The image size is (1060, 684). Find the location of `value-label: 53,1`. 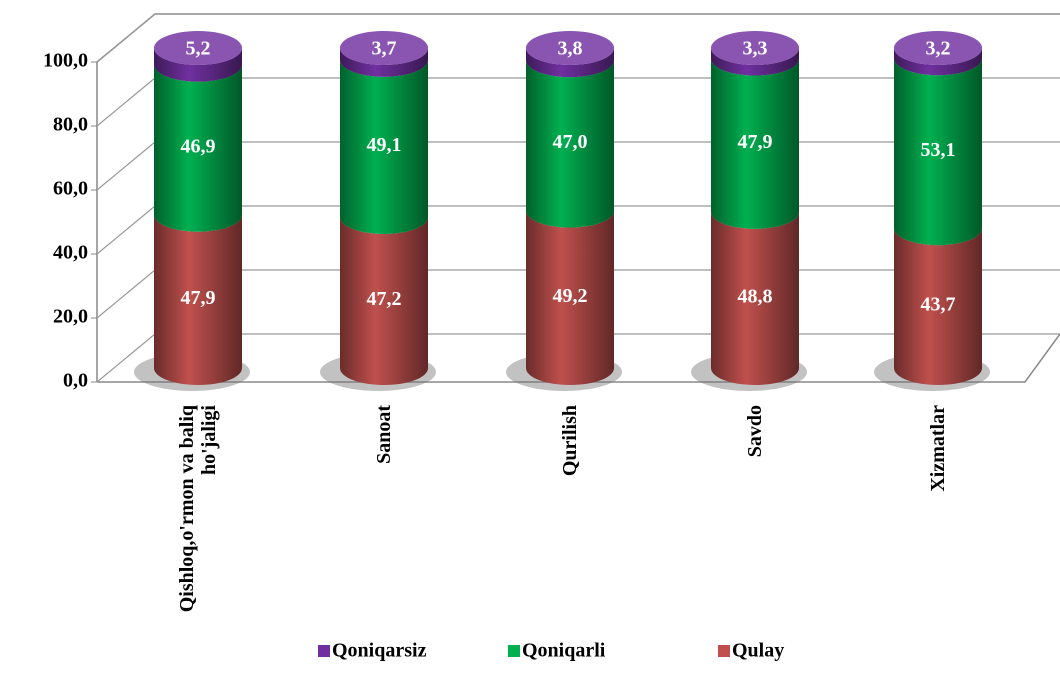

value-label: 53,1 is located at coordinates (938, 150).